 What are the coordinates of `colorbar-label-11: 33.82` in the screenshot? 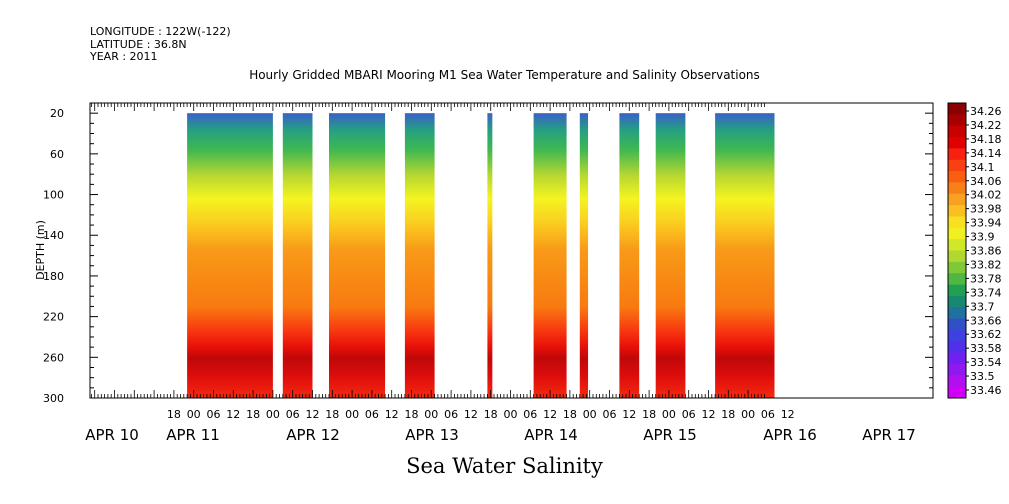 It's located at (986, 264).